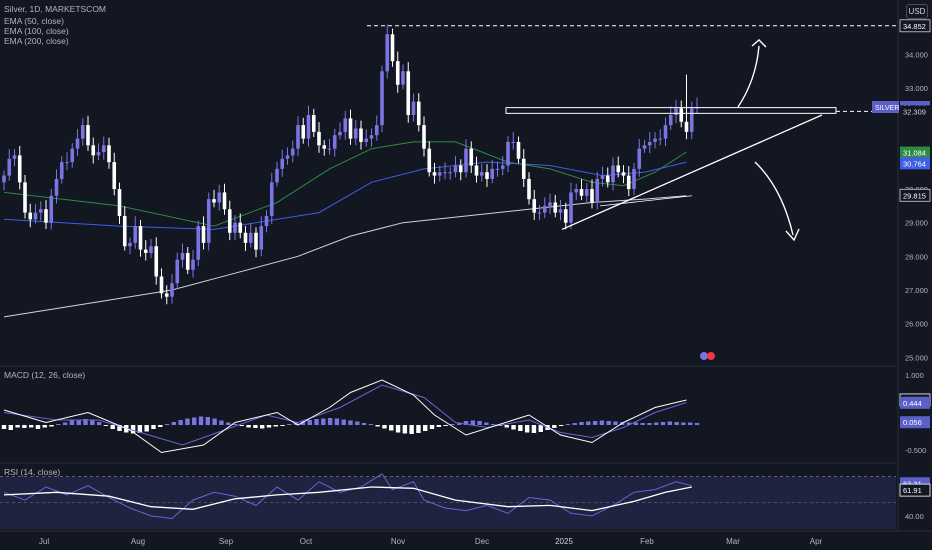 The height and width of the screenshot is (550, 932). What do you see at coordinates (646, 201) in the screenshot?
I see `base-line` at bounding box center [646, 201].